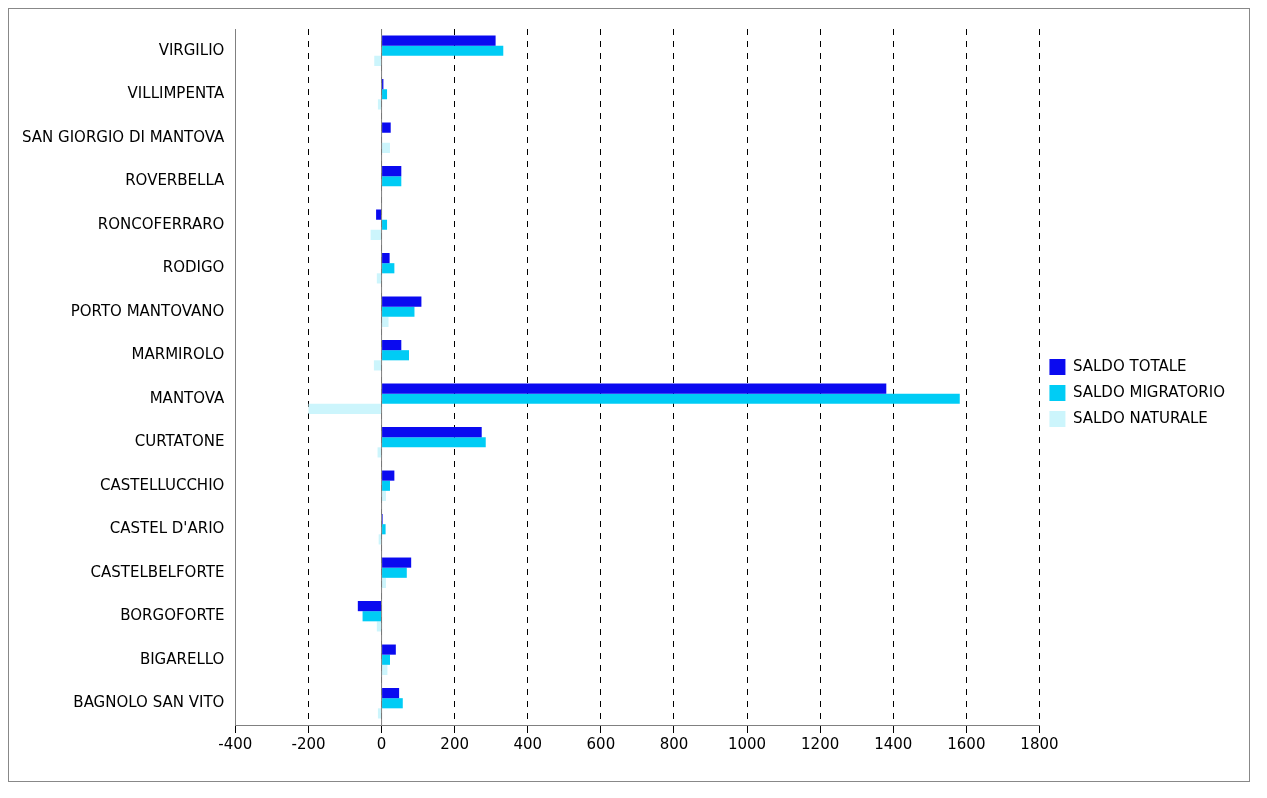 The image size is (1267, 798). What do you see at coordinates (1149, 391) in the screenshot?
I see `legend-label: SALDO MIGRATORIO` at bounding box center [1149, 391].